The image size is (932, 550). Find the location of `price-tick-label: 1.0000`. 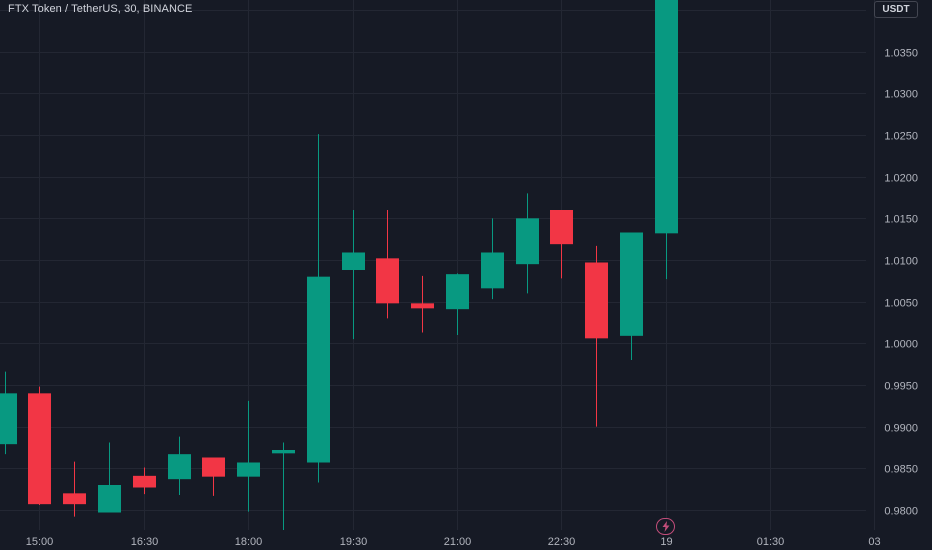

price-tick-label: 1.0000 is located at coordinates (901, 345).